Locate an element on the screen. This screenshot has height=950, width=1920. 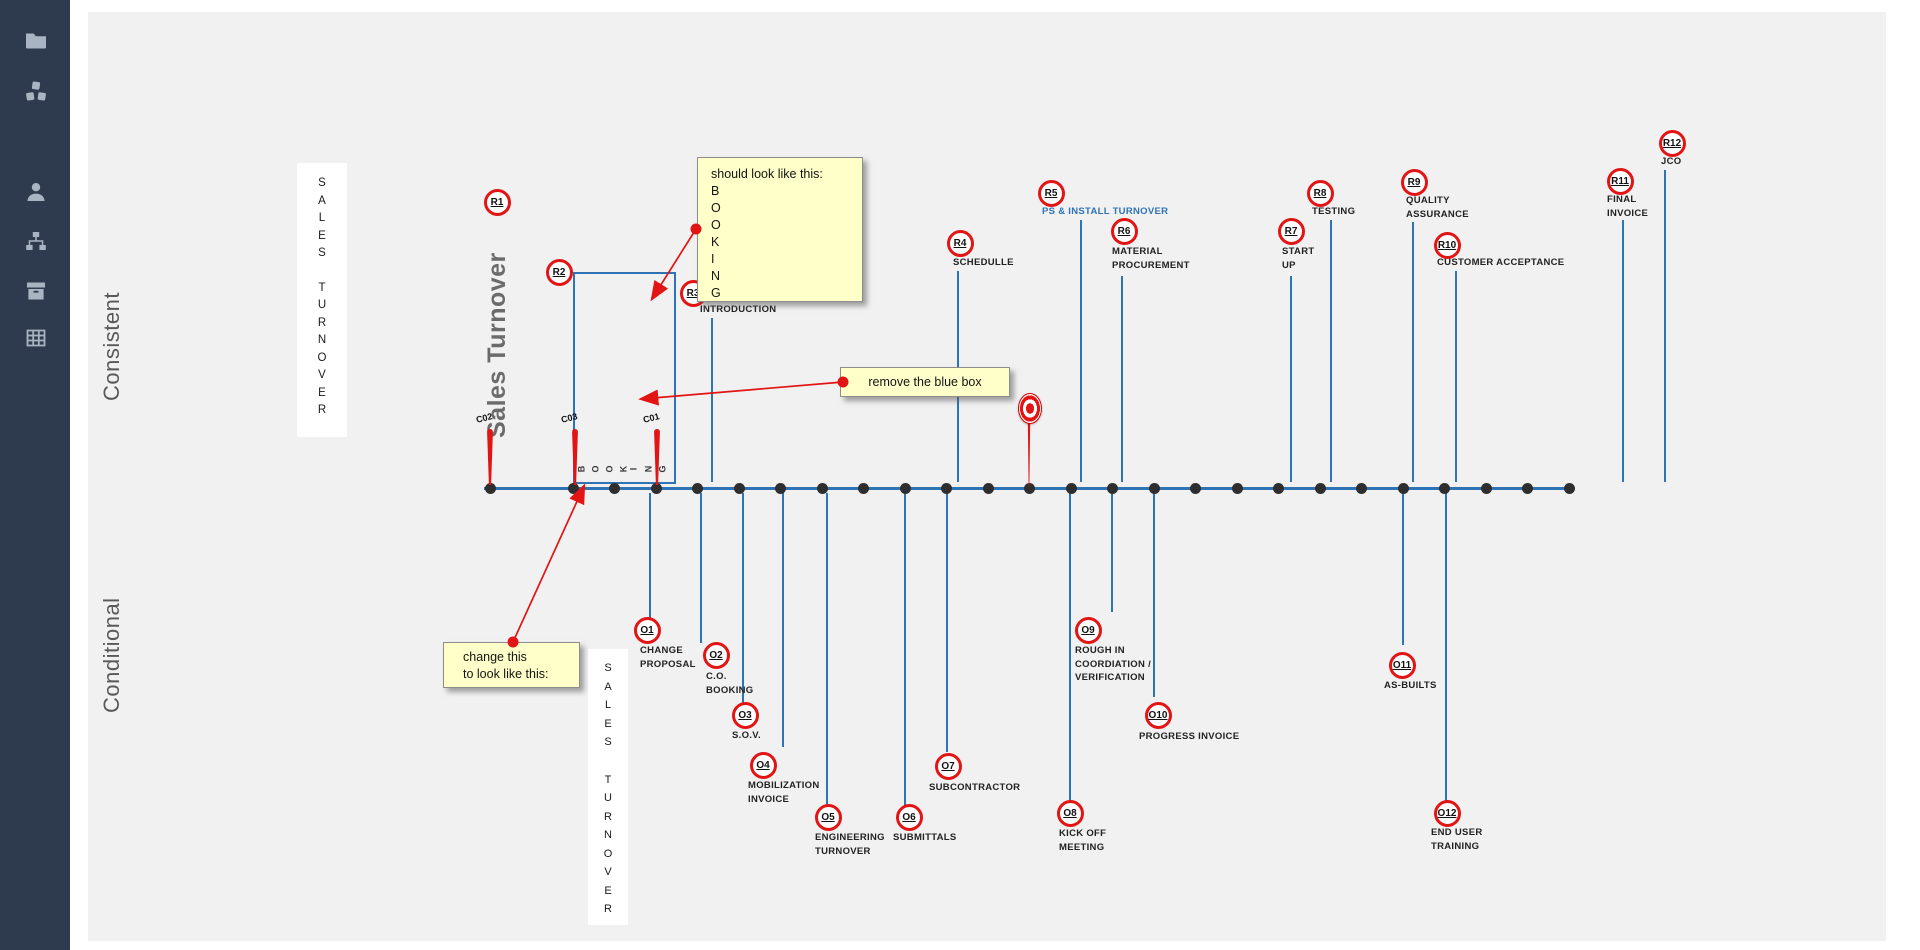
sitemap-icon is located at coordinates (36, 242).